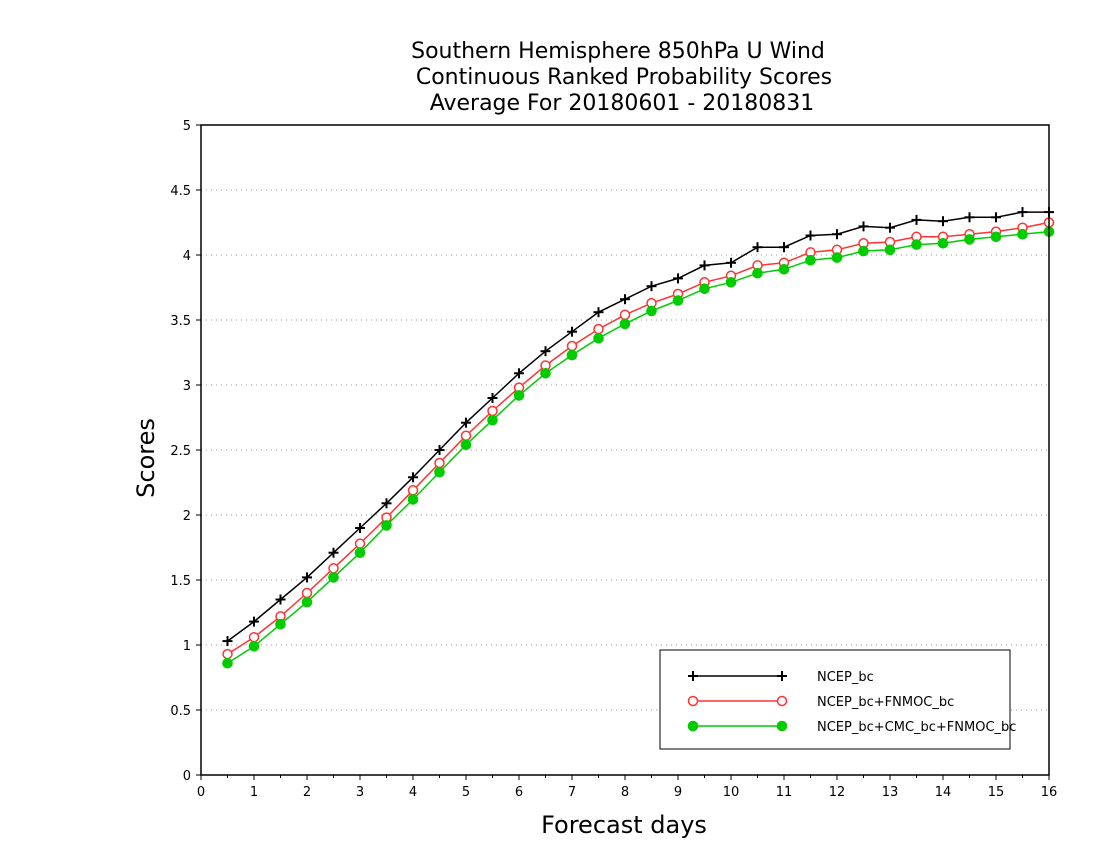  What do you see at coordinates (678, 792) in the screenshot?
I see `x-tick-label: 9` at bounding box center [678, 792].